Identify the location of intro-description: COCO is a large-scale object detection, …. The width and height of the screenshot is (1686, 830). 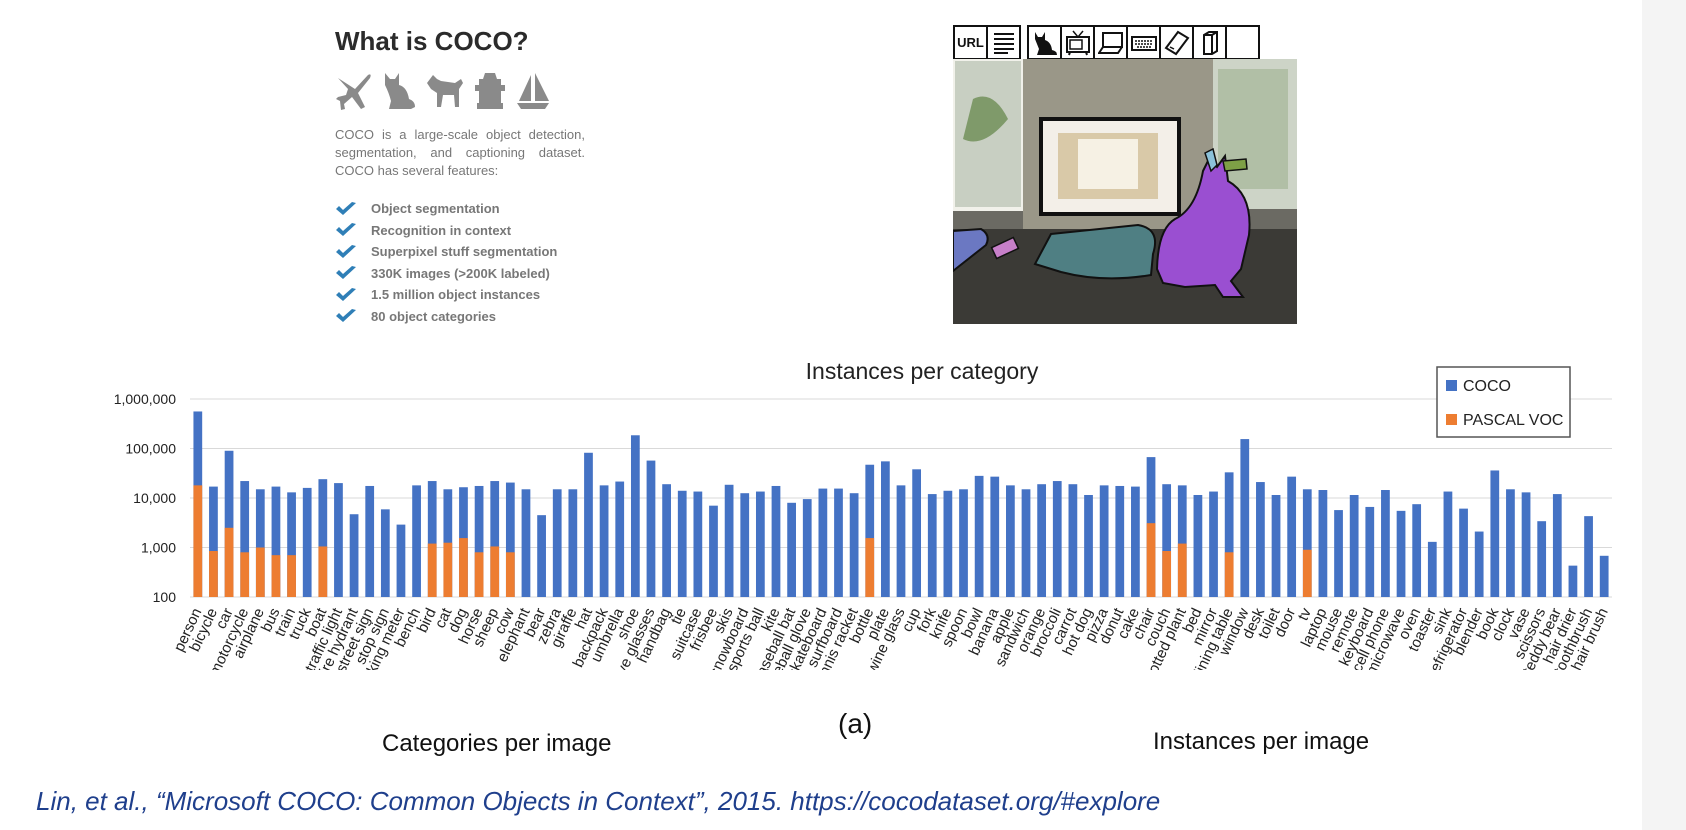
(460, 152).